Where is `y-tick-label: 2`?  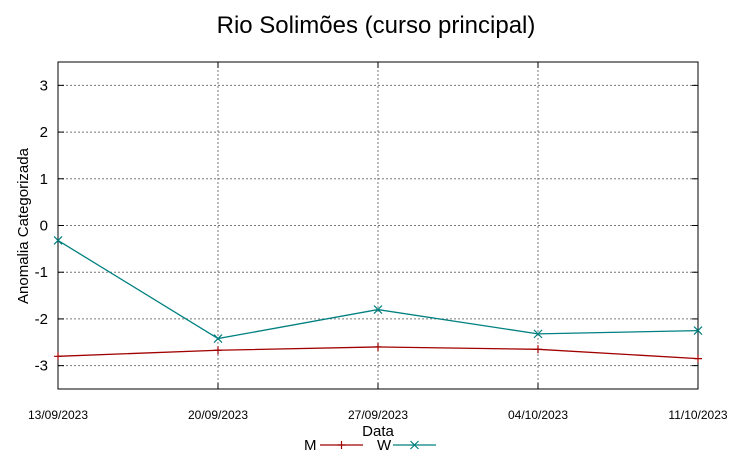 y-tick-label: 2 is located at coordinates (44, 132).